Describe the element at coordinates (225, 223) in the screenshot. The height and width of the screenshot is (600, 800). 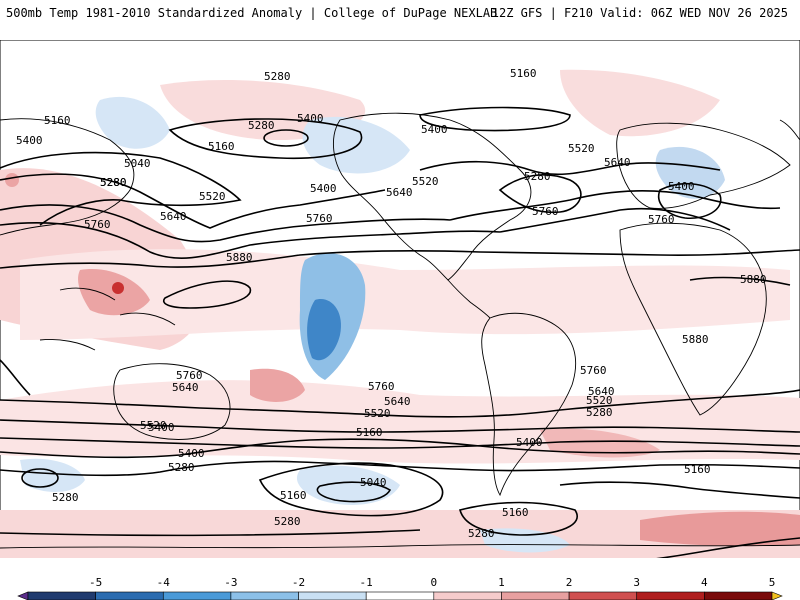
I see `contour-5520-pacific` at that location.